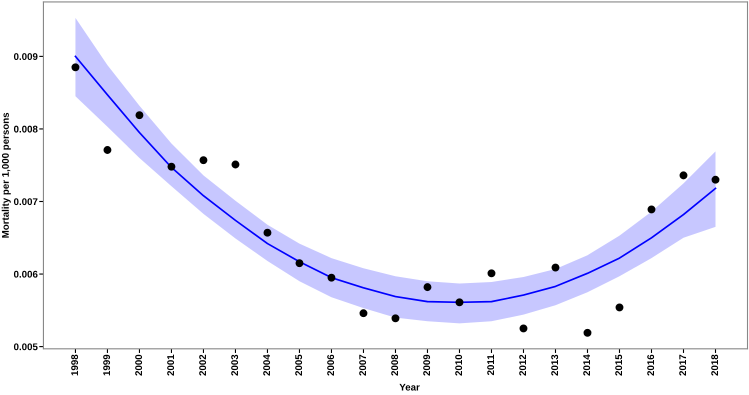 The height and width of the screenshot is (395, 749). I want to click on x-tick-label: 2001, so click(170, 365).